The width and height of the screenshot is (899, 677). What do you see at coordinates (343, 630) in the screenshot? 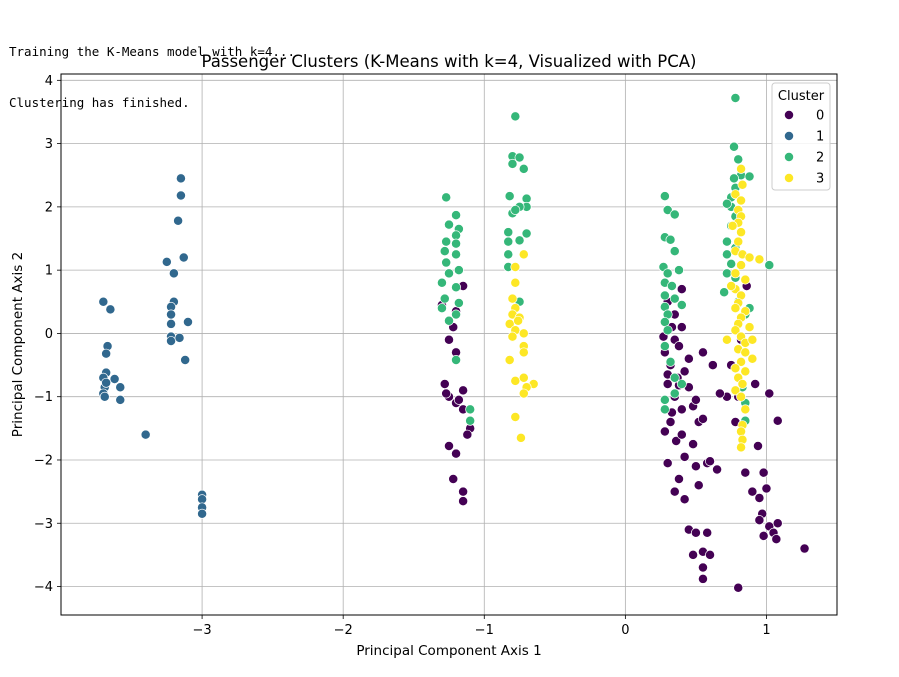
I see `x-tick-label: −2` at bounding box center [343, 630].